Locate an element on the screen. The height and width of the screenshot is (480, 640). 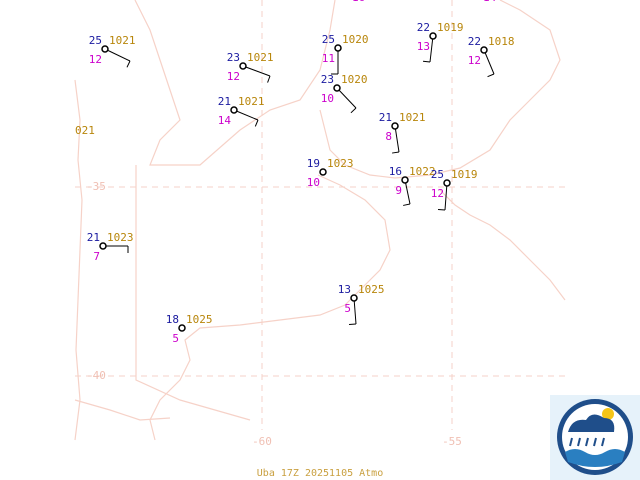
grid-label: -55 is located at coordinates (452, 441).